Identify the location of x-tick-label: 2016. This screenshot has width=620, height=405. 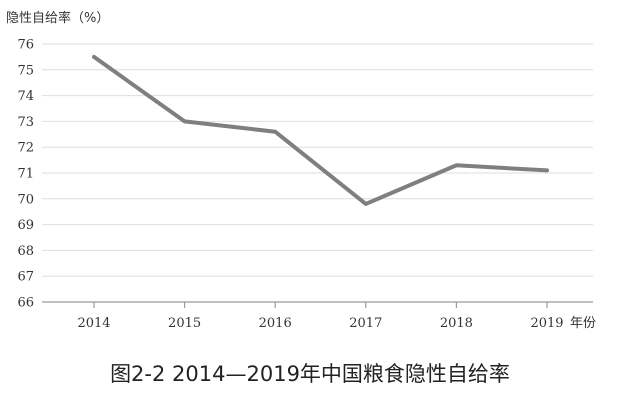
(275, 323).